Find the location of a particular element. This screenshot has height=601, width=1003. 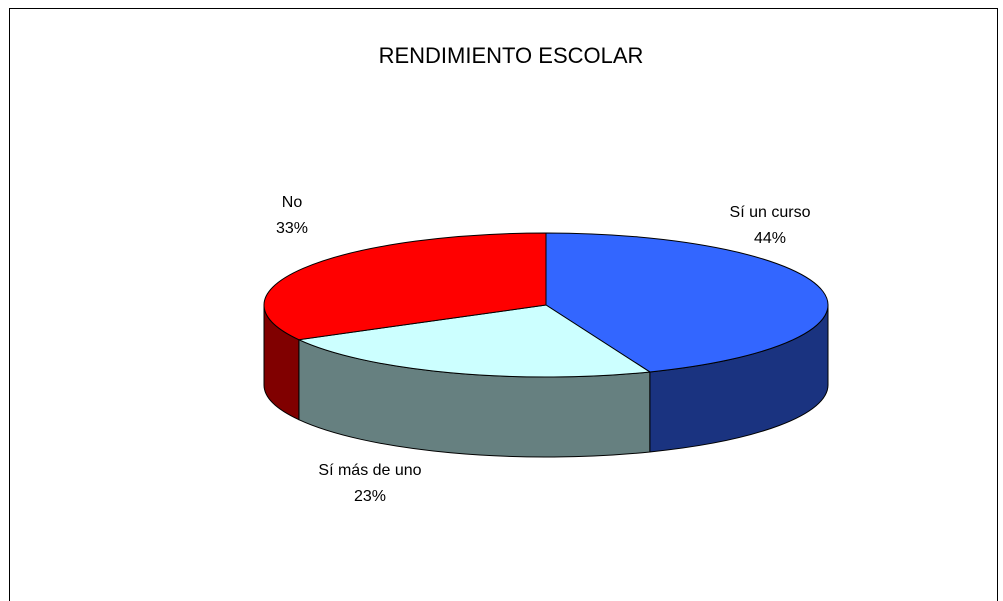

slice-value: 33% is located at coordinates (292, 228).